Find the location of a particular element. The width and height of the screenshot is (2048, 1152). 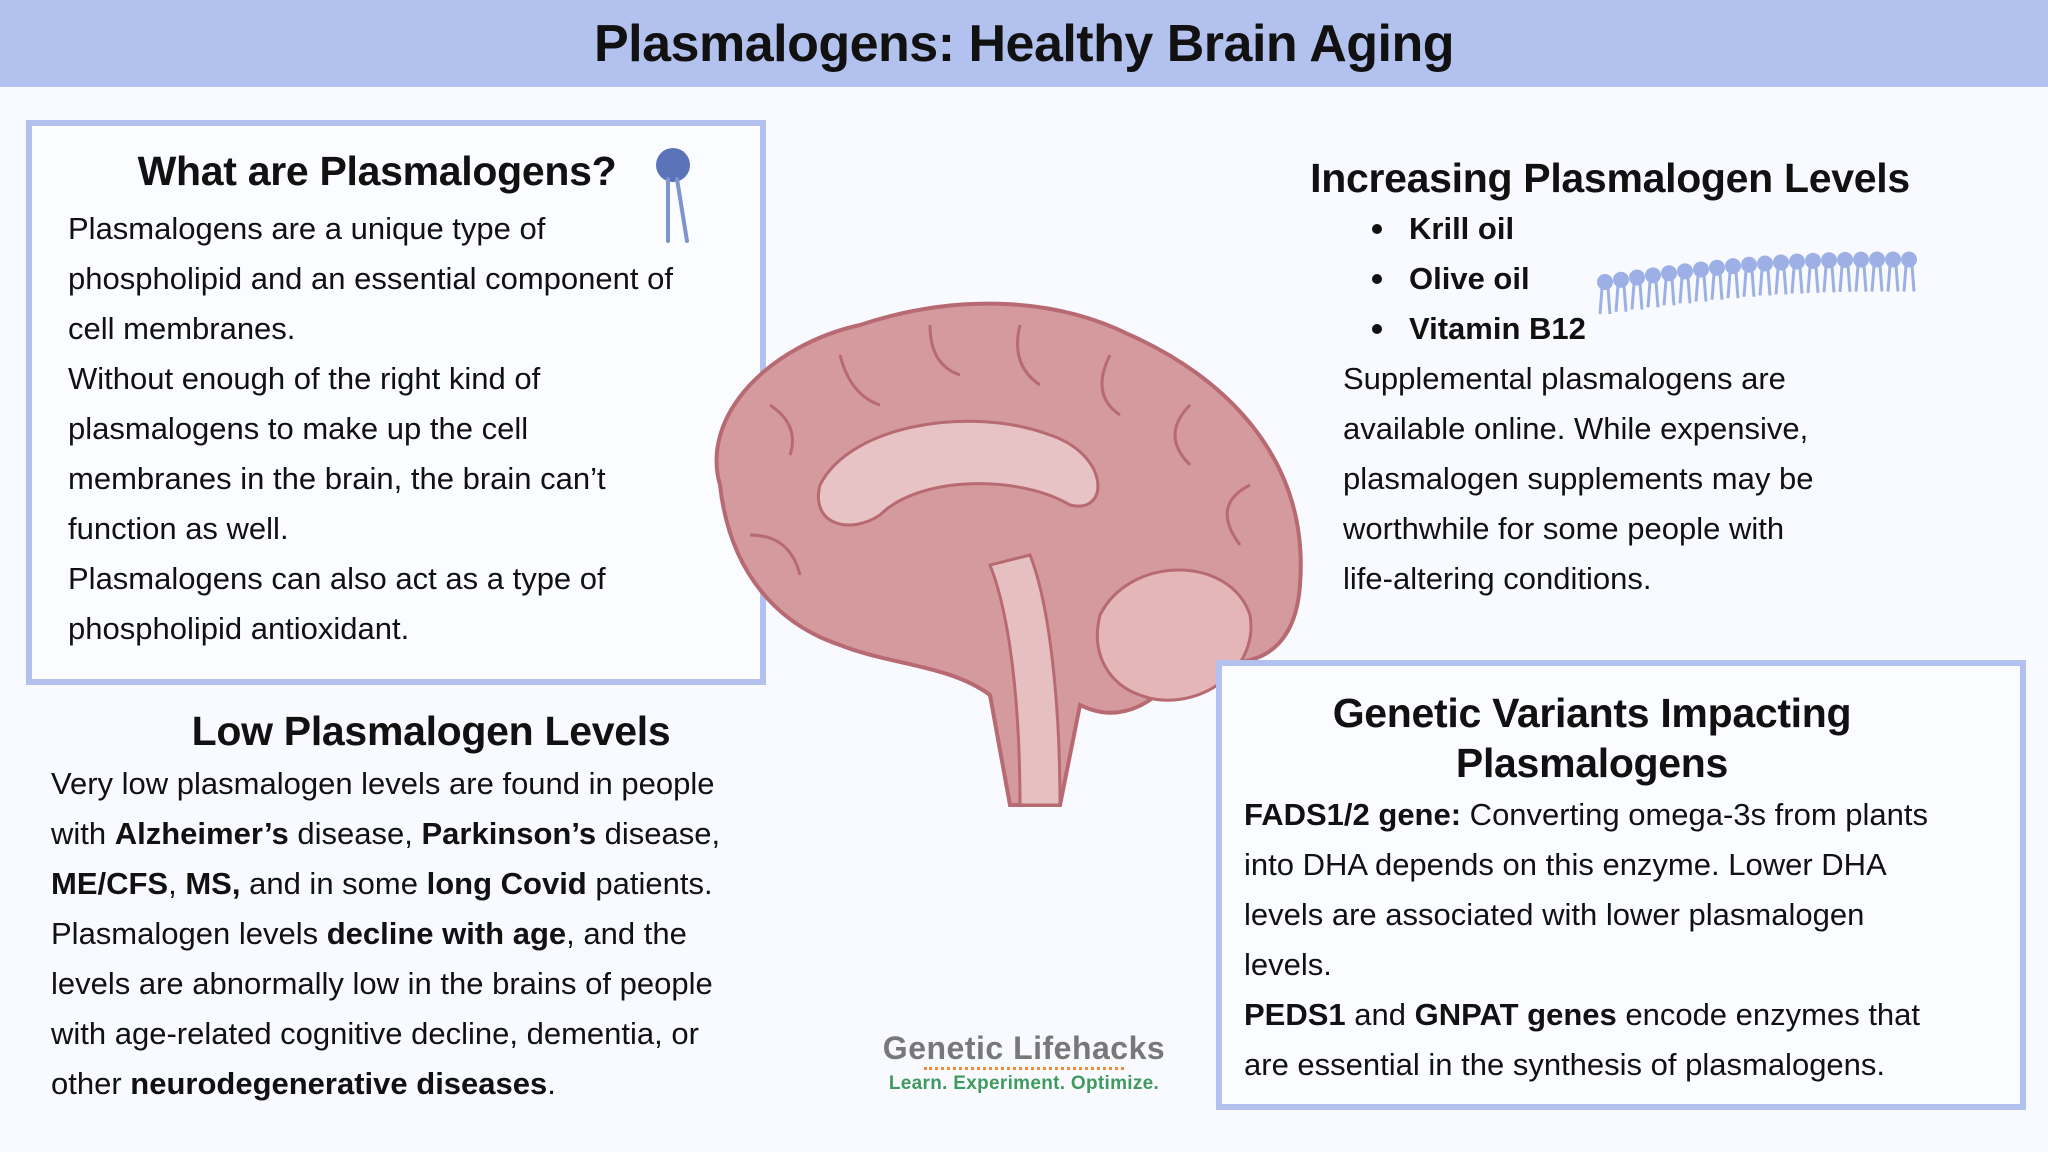

logo-name: Genetic Lifehacks is located at coordinates (1024, 1048).